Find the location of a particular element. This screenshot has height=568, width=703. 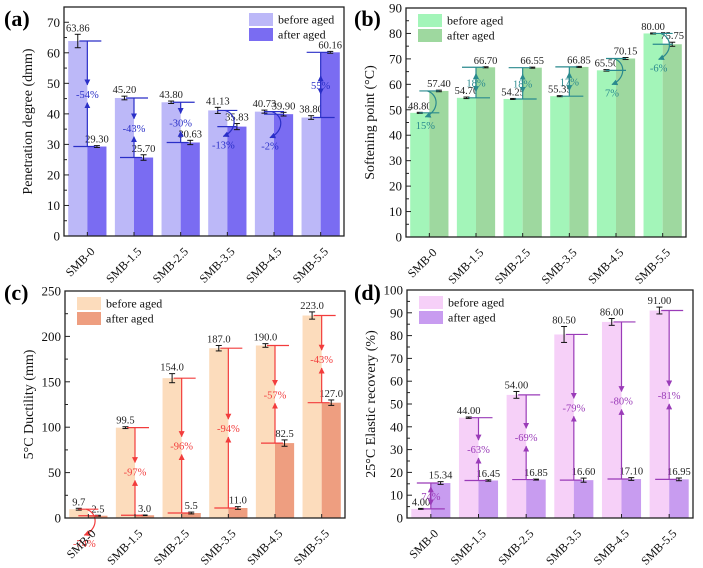

change-label: -2% is located at coordinates (270, 147).